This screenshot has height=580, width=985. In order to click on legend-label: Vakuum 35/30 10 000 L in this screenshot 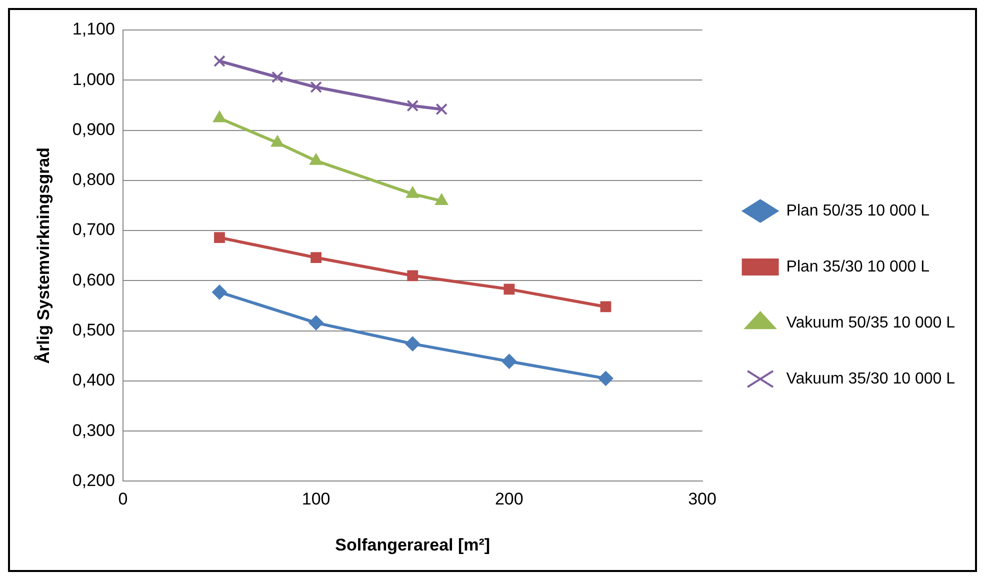, I will do `click(871, 379)`.